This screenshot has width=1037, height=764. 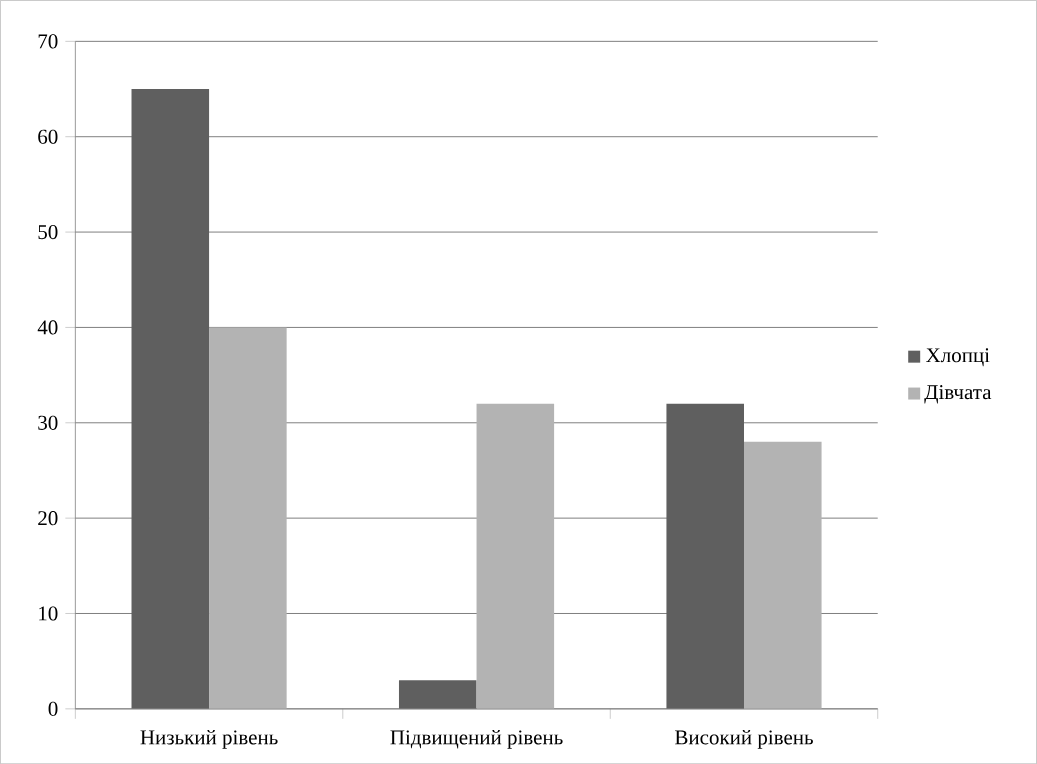 What do you see at coordinates (48, 232) in the screenshot?
I see `y-tick-label: 50` at bounding box center [48, 232].